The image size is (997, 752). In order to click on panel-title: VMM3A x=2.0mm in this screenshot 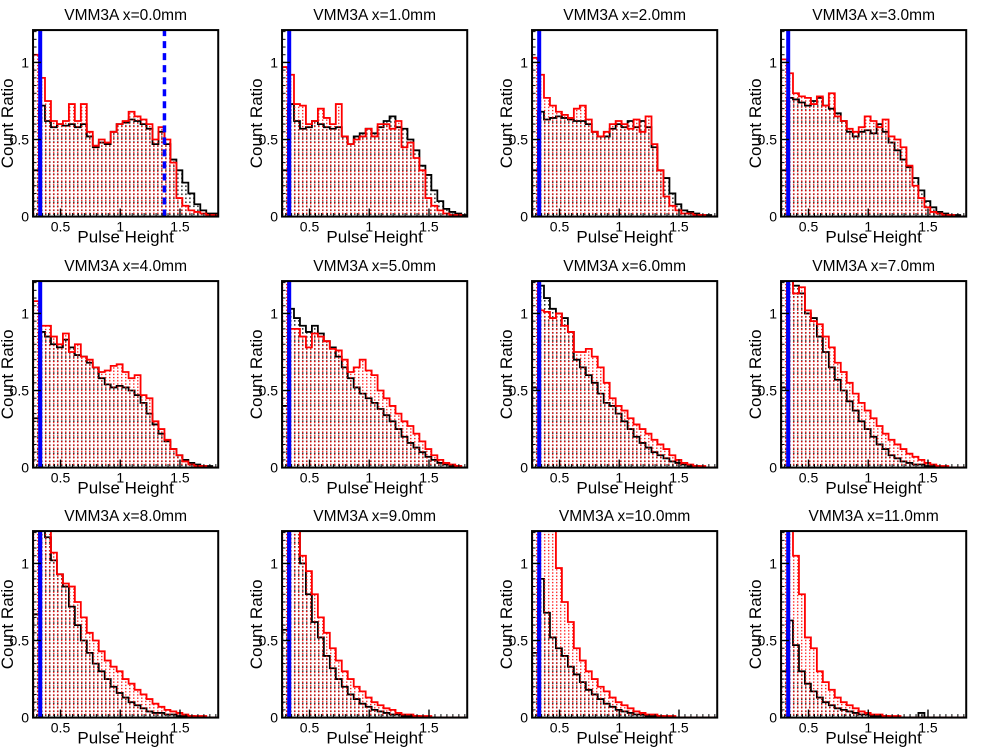, I will do `click(624, 15)`.